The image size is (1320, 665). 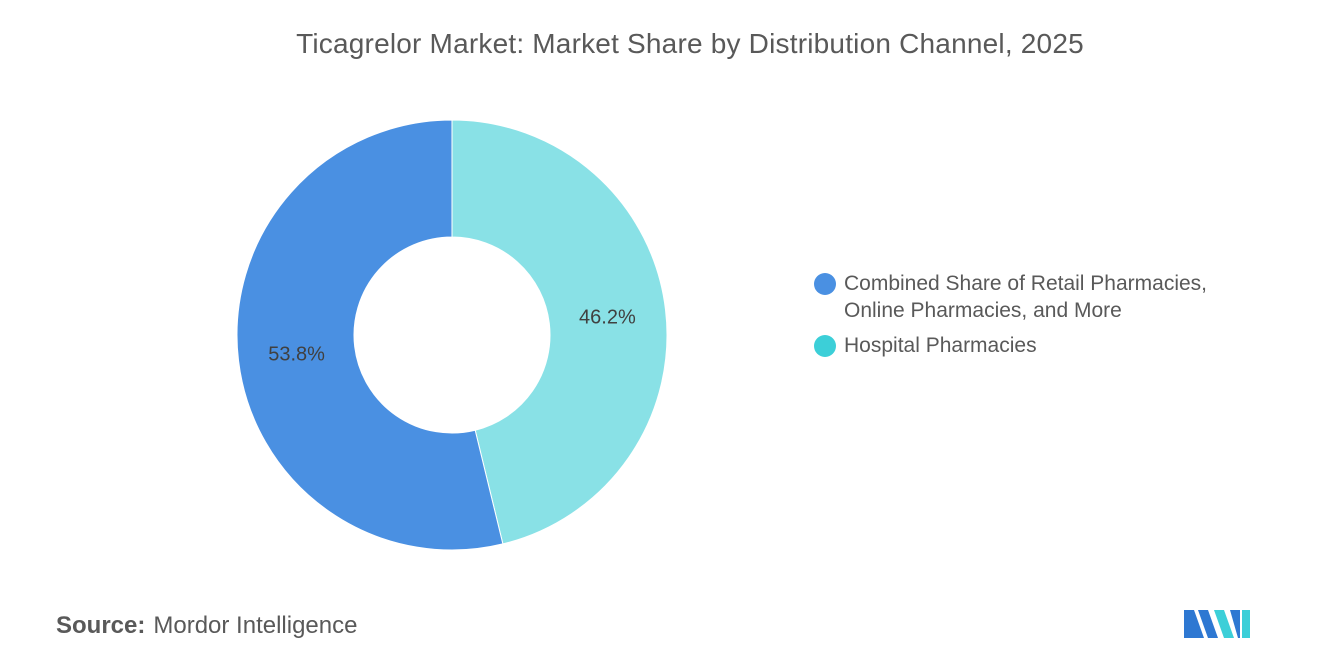 I want to click on legend-item-hospital-pharmacies: Hospital Pharmacies, so click(x=1034, y=345).